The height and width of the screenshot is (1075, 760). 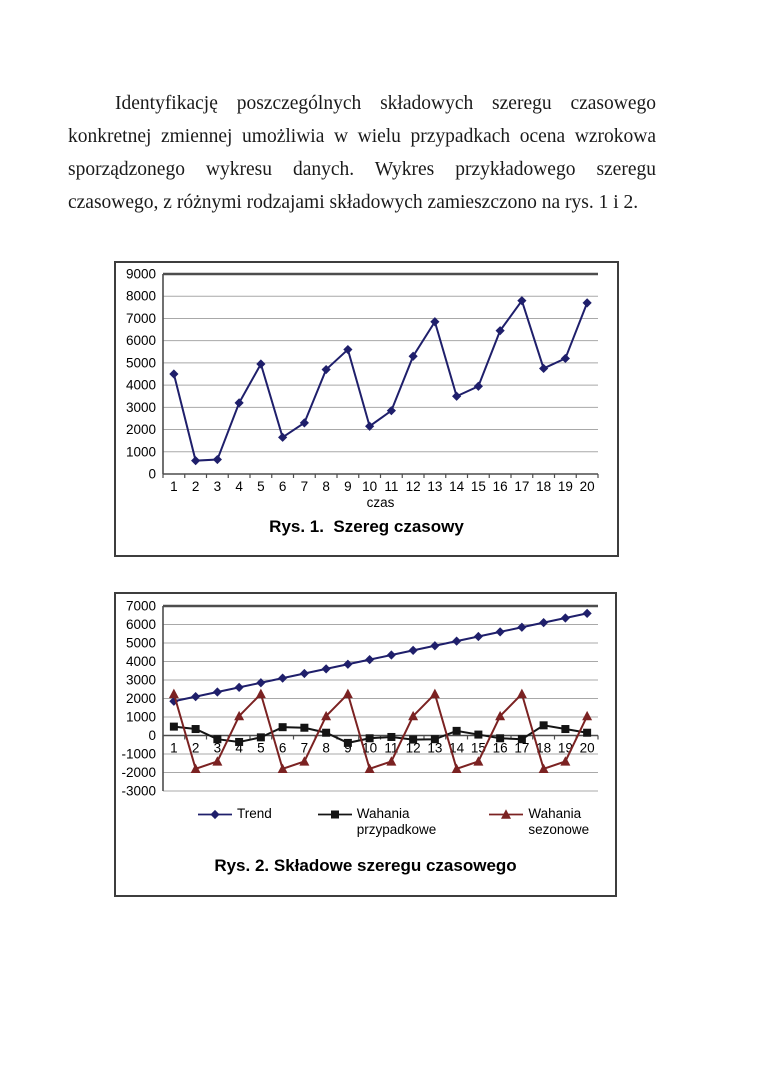 I want to click on x-tick-label: 17, so click(x=521, y=748).